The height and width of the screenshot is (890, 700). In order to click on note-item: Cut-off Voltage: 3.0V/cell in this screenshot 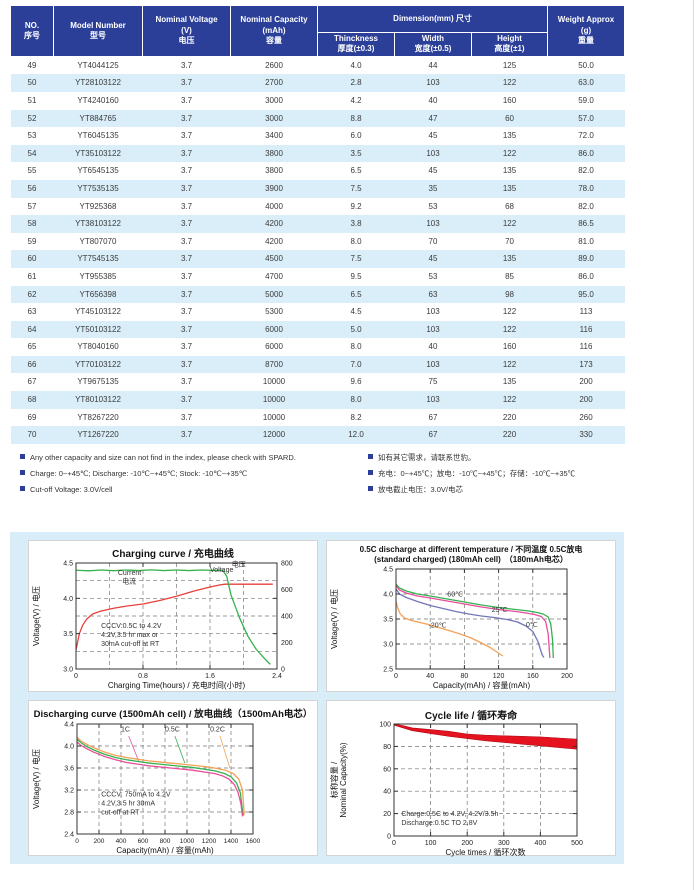, I will do `click(194, 489)`.